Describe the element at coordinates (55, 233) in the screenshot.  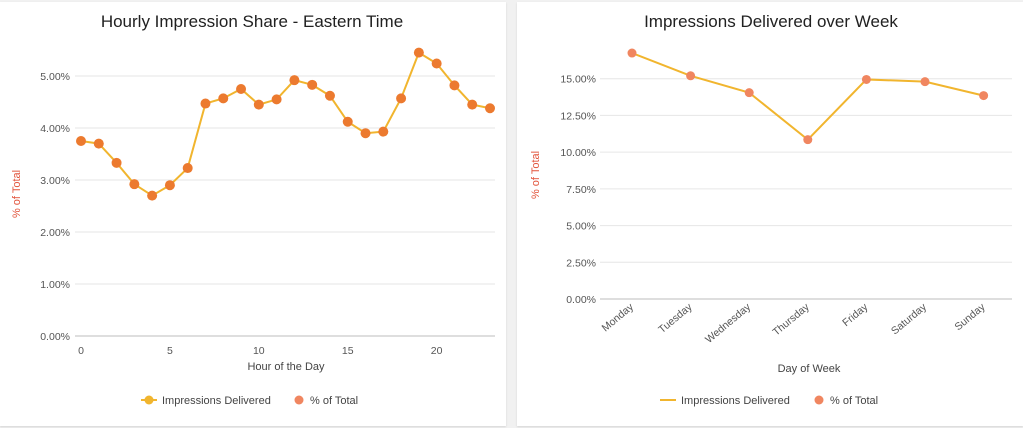
I see `y-tick-label: 2.00%` at that location.